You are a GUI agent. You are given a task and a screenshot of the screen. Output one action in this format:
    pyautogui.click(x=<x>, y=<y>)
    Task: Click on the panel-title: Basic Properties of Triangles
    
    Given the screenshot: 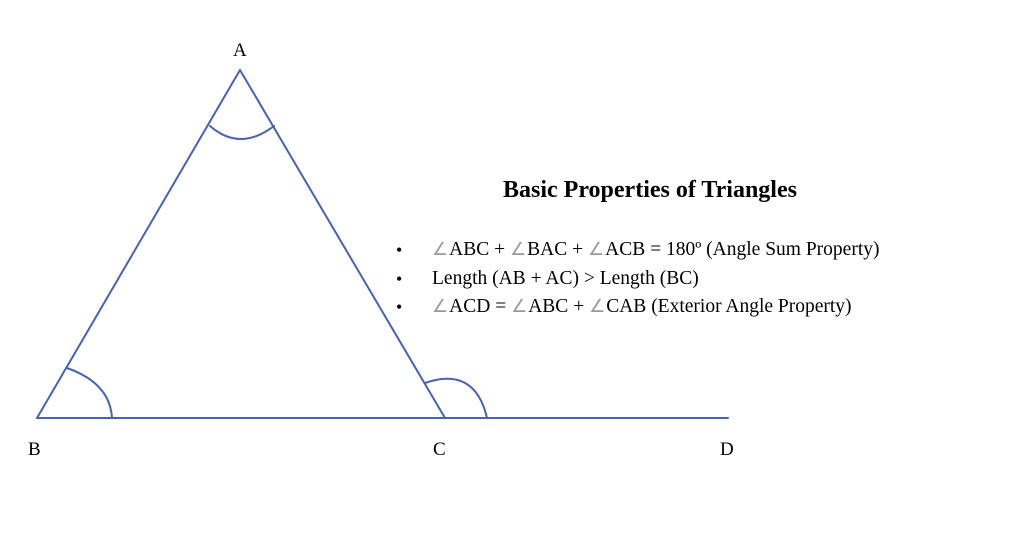 What is the action you would take?
    pyautogui.click(x=650, y=190)
    